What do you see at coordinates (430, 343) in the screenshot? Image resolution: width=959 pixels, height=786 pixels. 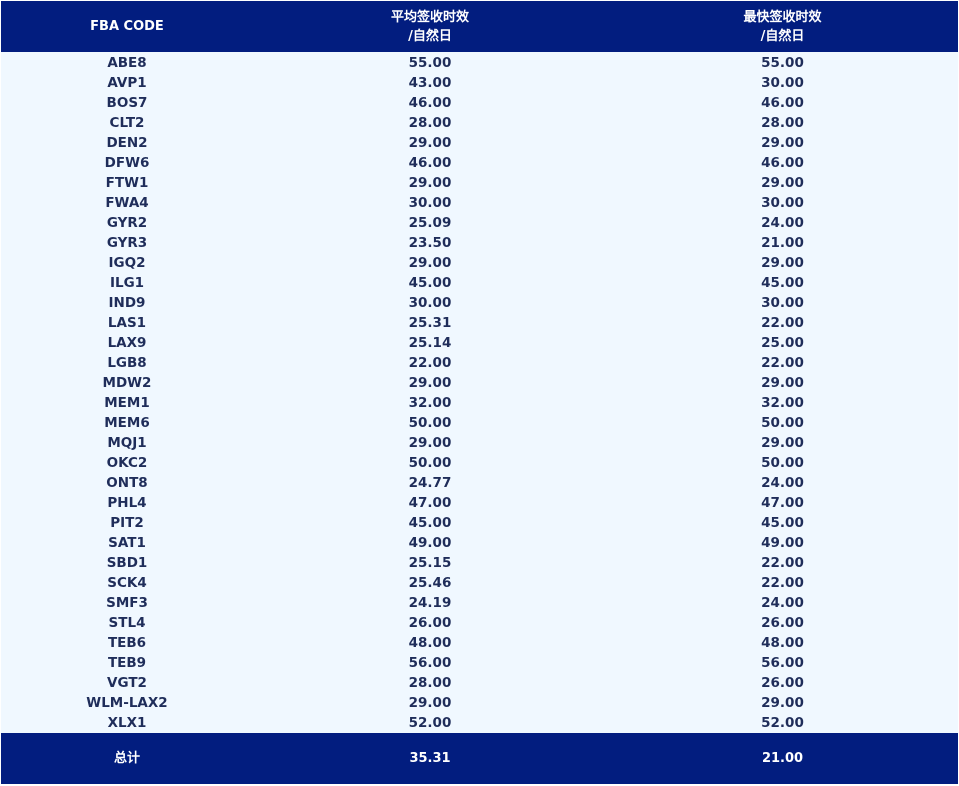 I see `cell-avg-days: 25.14` at bounding box center [430, 343].